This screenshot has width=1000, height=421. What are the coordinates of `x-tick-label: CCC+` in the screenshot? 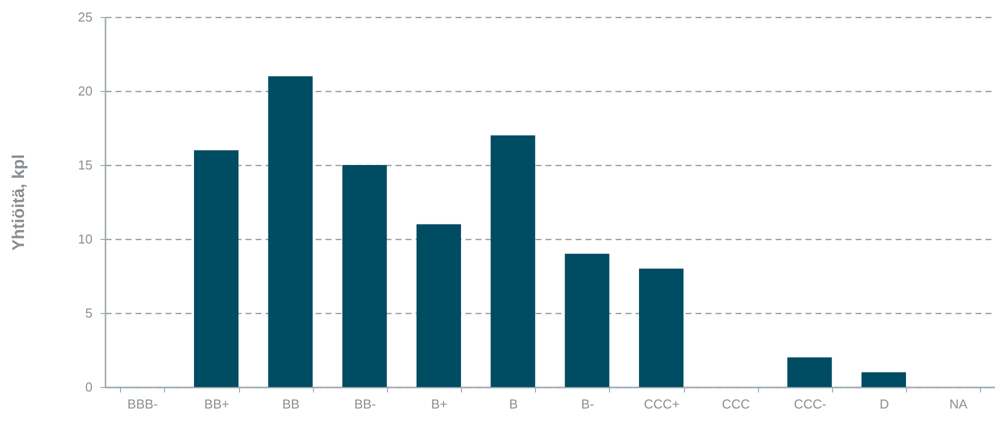 It's located at (662, 404).